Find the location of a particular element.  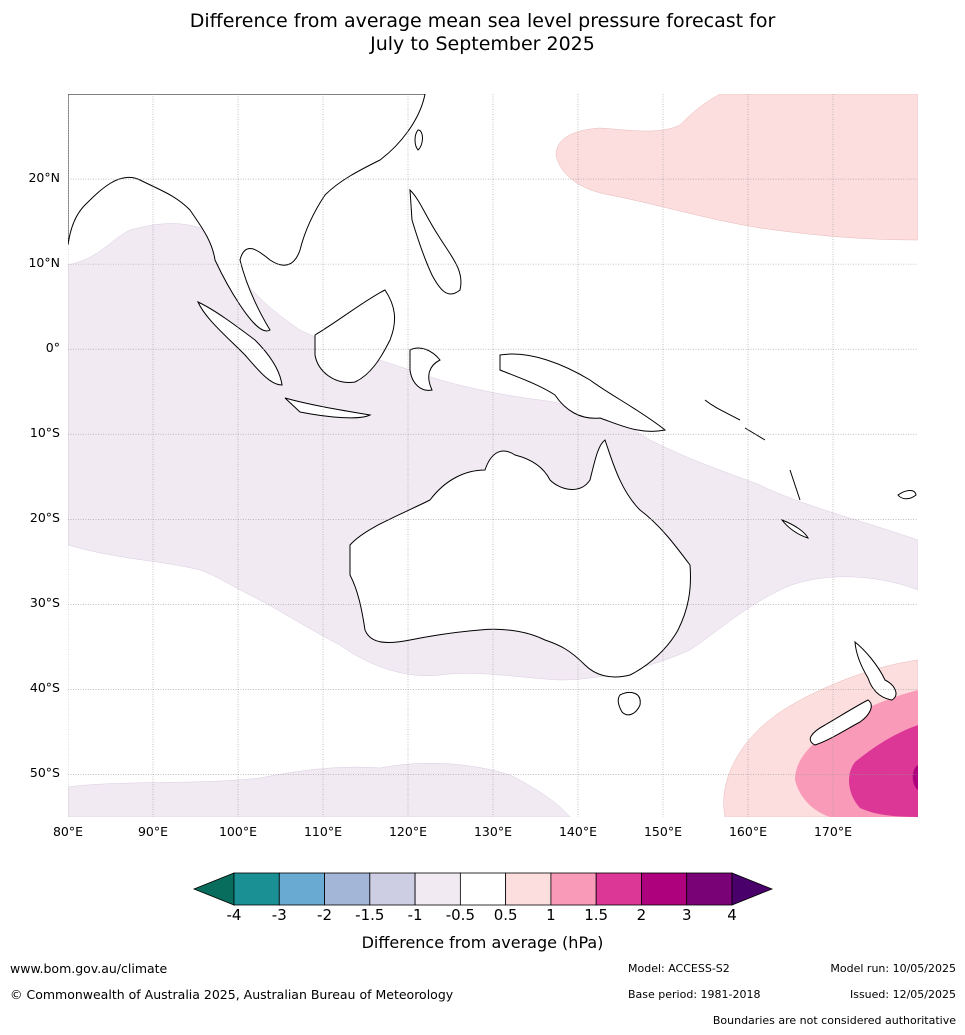

new-zealand-north is located at coordinates (875, 670).